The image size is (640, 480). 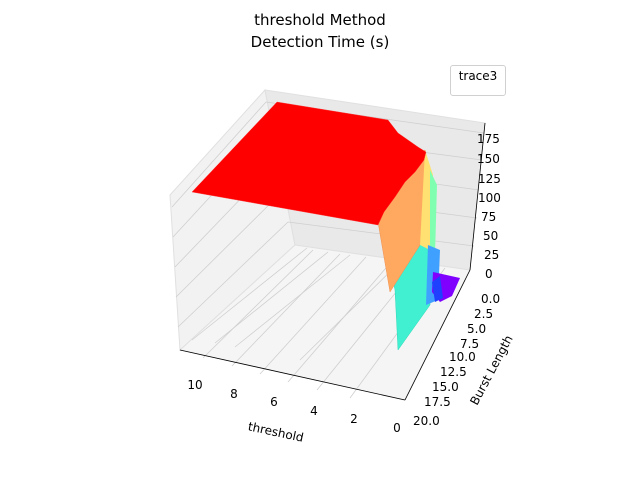 What do you see at coordinates (437, 335) in the screenshot?
I see `y-axis-line` at bounding box center [437, 335].